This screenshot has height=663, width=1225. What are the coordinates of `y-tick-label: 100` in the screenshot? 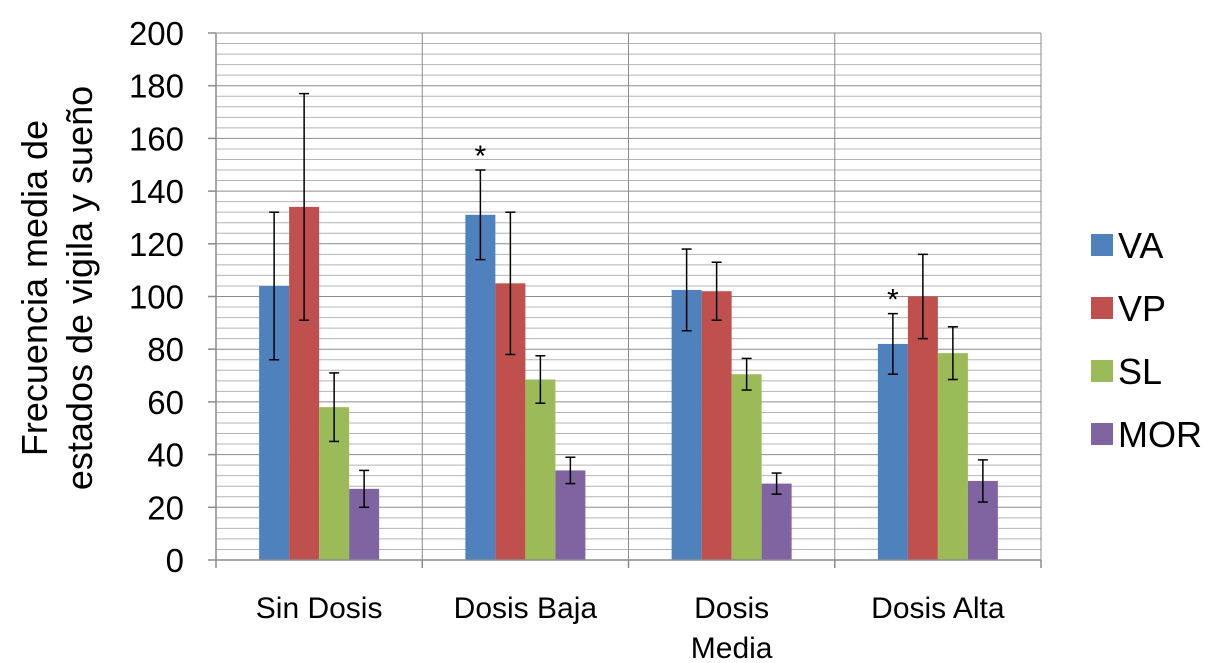 It's located at (156, 297).